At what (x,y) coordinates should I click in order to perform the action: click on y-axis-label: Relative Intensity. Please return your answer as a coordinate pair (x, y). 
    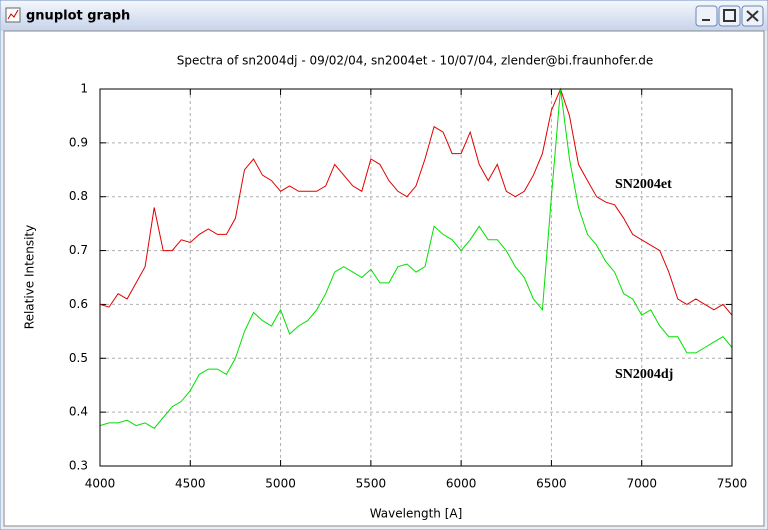
    Looking at the image, I should click on (30, 277).